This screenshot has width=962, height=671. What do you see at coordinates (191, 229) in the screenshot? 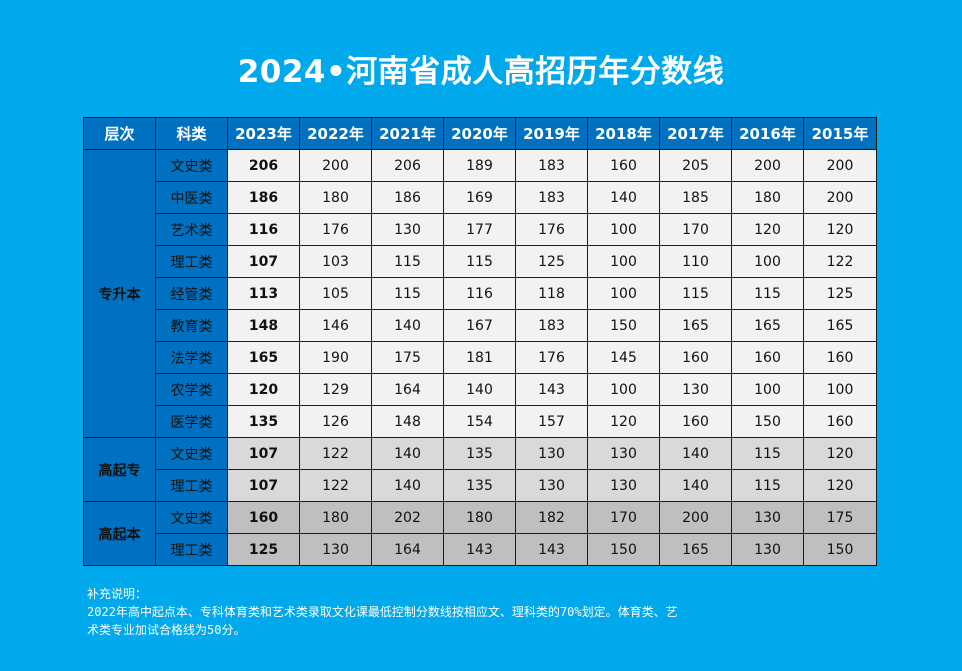
I see `subject-cell: 艺术类` at bounding box center [191, 229].